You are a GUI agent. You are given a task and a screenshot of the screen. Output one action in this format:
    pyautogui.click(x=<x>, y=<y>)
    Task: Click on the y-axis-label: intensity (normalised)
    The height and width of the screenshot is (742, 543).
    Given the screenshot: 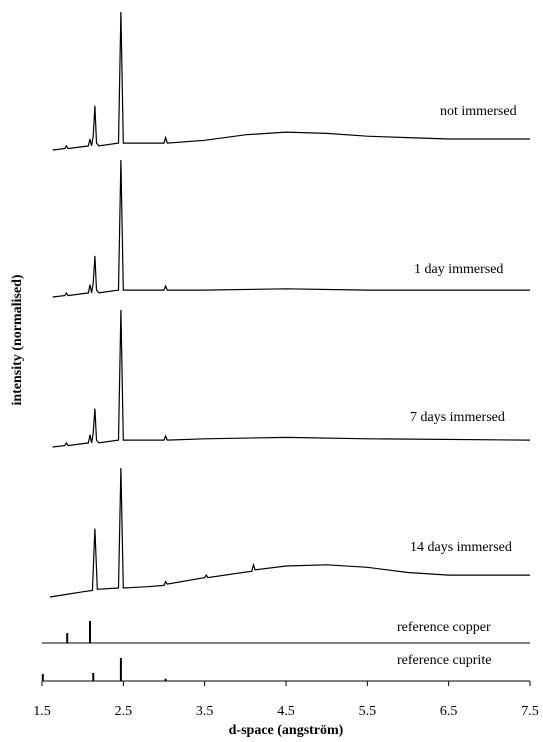 What is the action you would take?
    pyautogui.click(x=17, y=339)
    